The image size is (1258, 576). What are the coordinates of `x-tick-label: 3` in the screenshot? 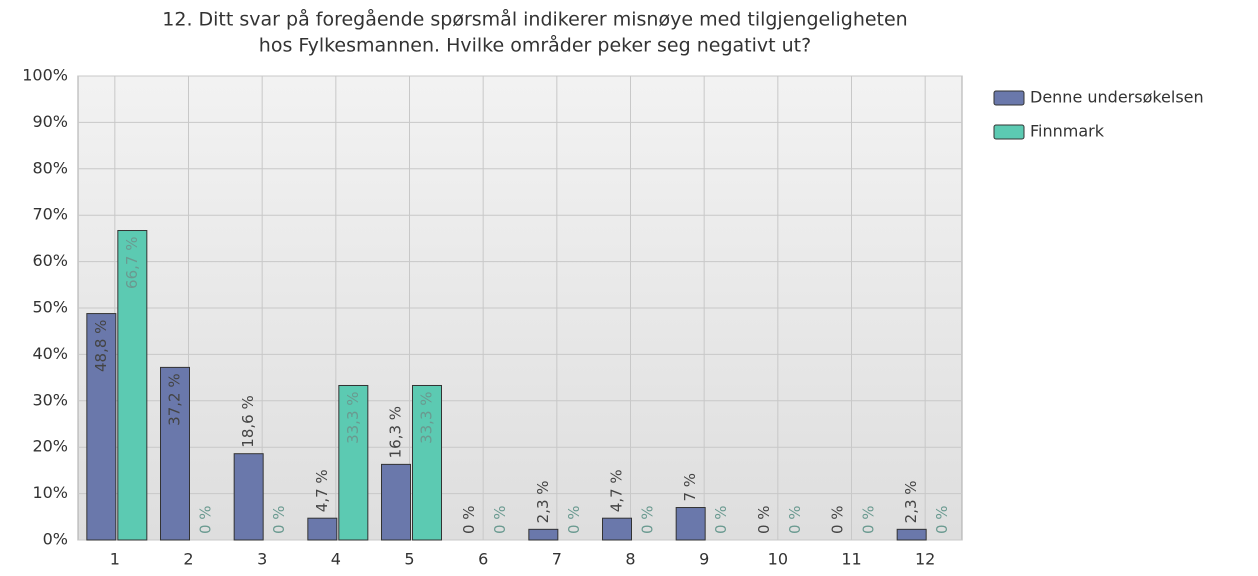 It's located at (262, 559).